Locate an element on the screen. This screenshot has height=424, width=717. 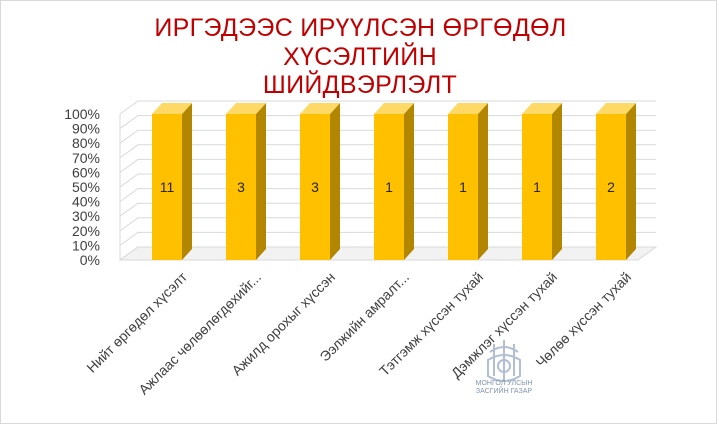
y-tick-label: 60% is located at coordinates (86, 172).